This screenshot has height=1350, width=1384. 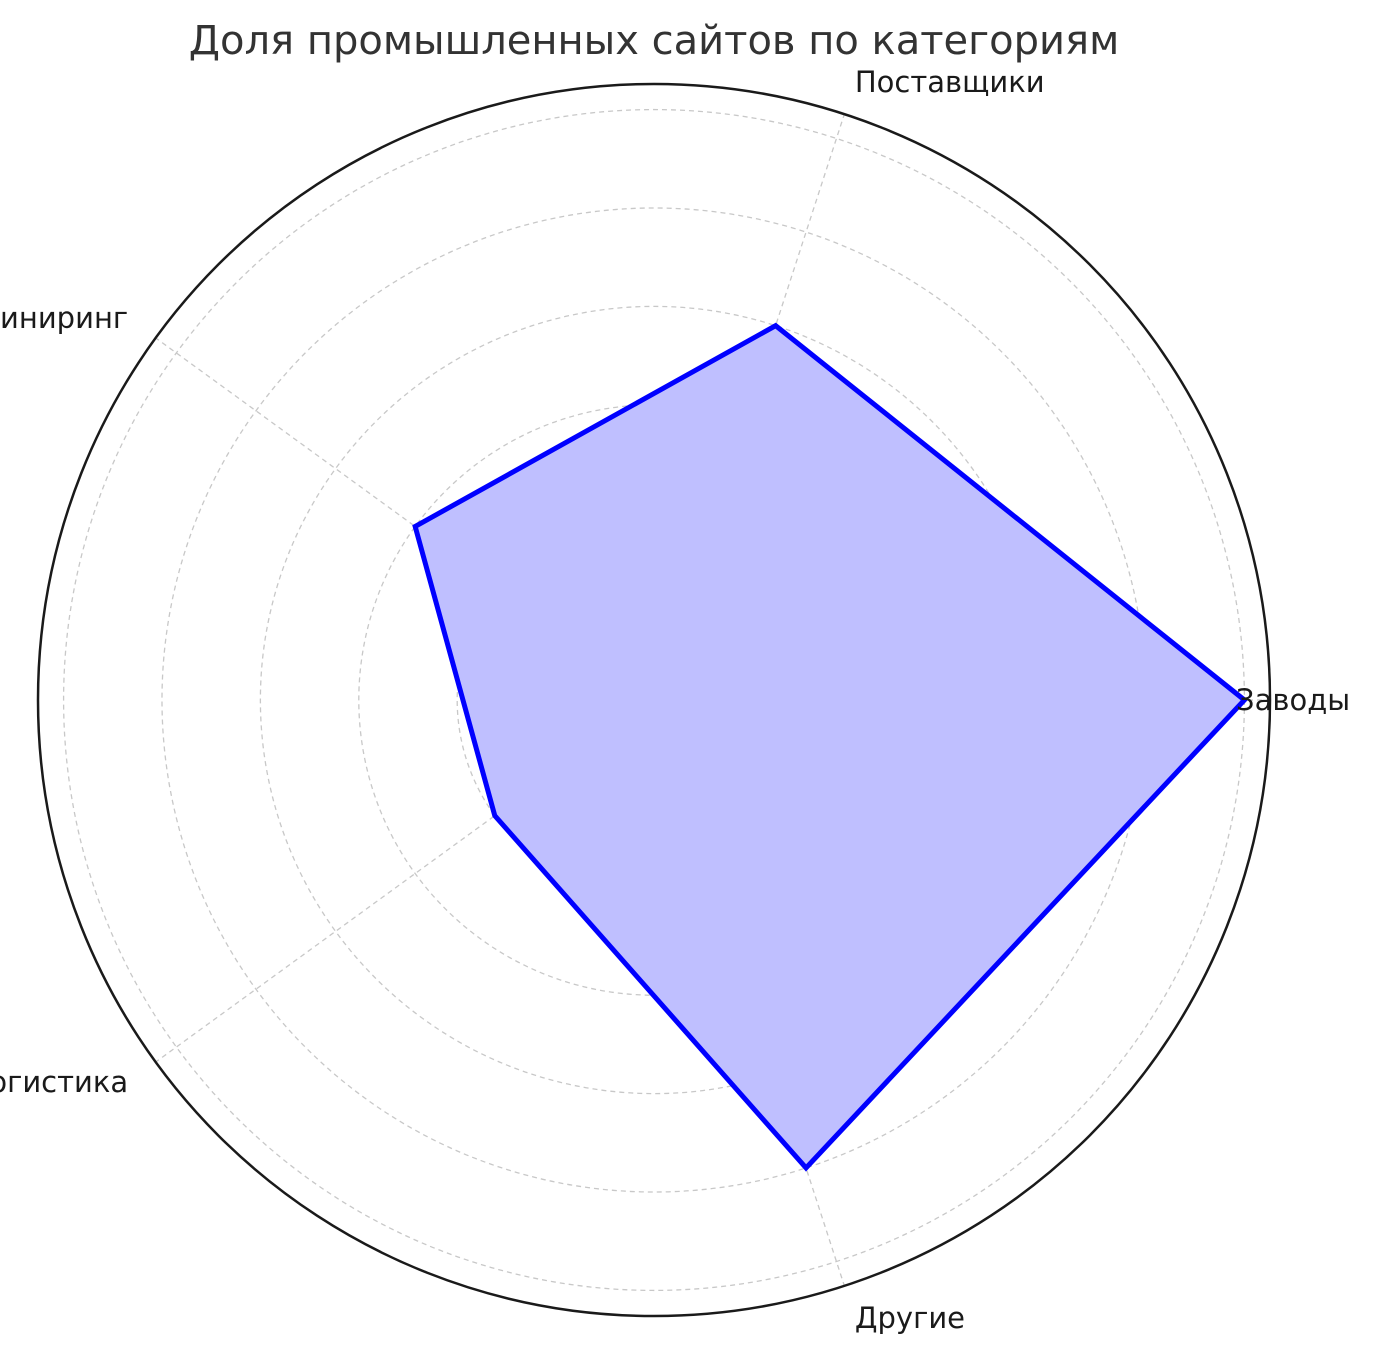 What do you see at coordinates (64, 1082) in the screenshot?
I see `category-label: Логистика` at bounding box center [64, 1082].